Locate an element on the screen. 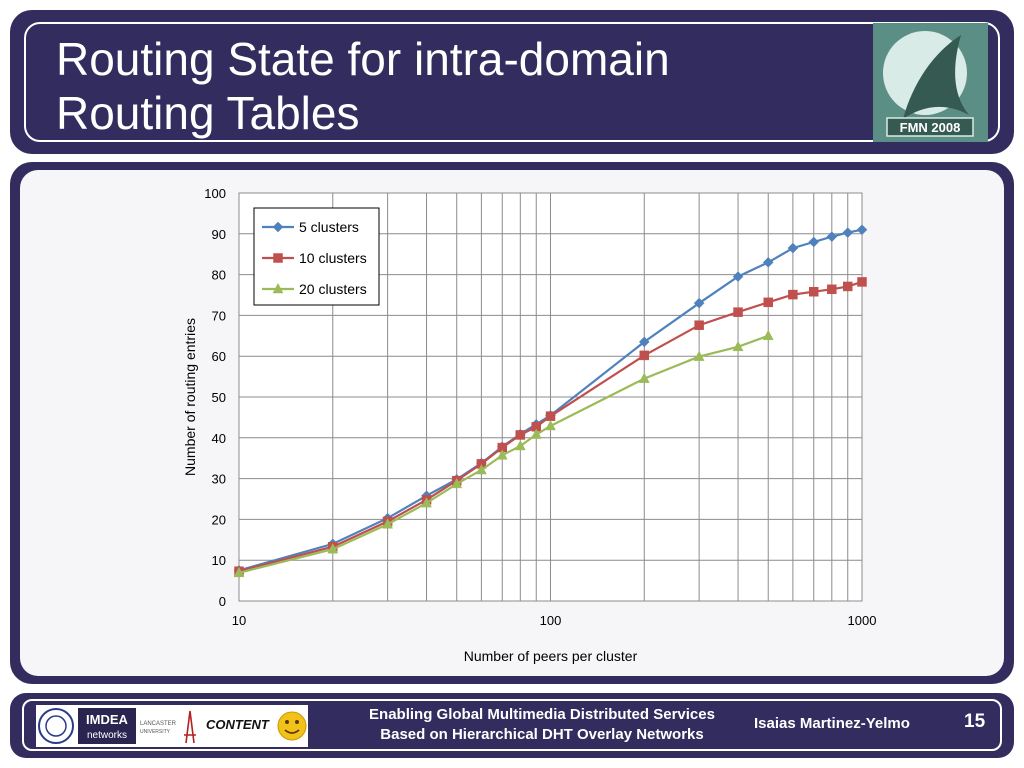 This screenshot has height=768, width=1024. y-tick-label: 90 is located at coordinates (219, 234).